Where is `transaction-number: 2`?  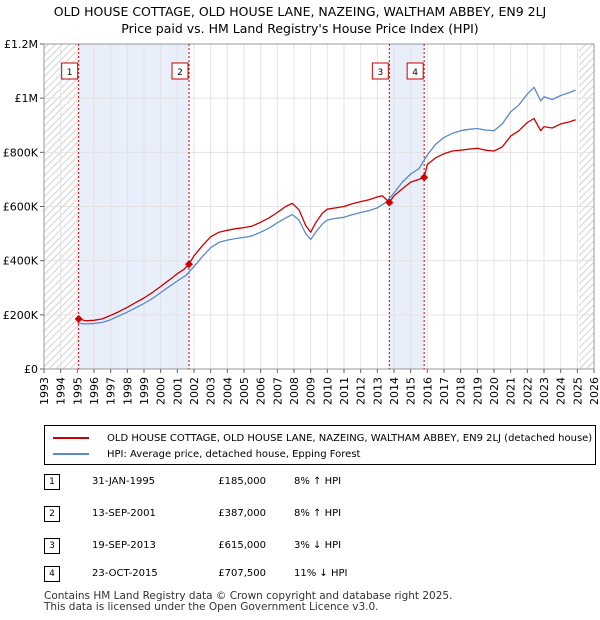
transaction-number: 2 is located at coordinates (52, 514).